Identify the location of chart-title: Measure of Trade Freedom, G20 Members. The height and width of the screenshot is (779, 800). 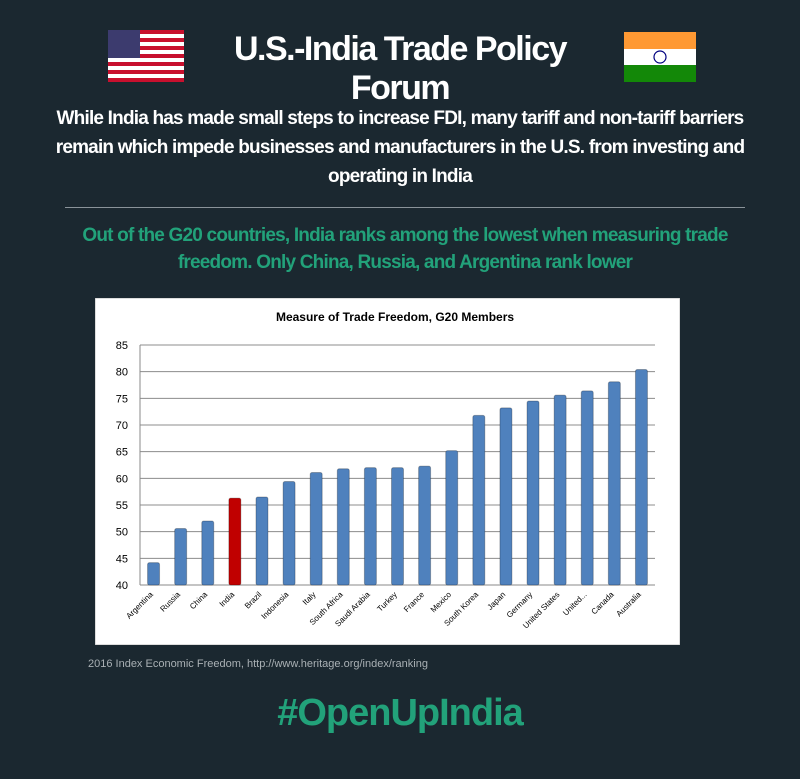
(395, 317).